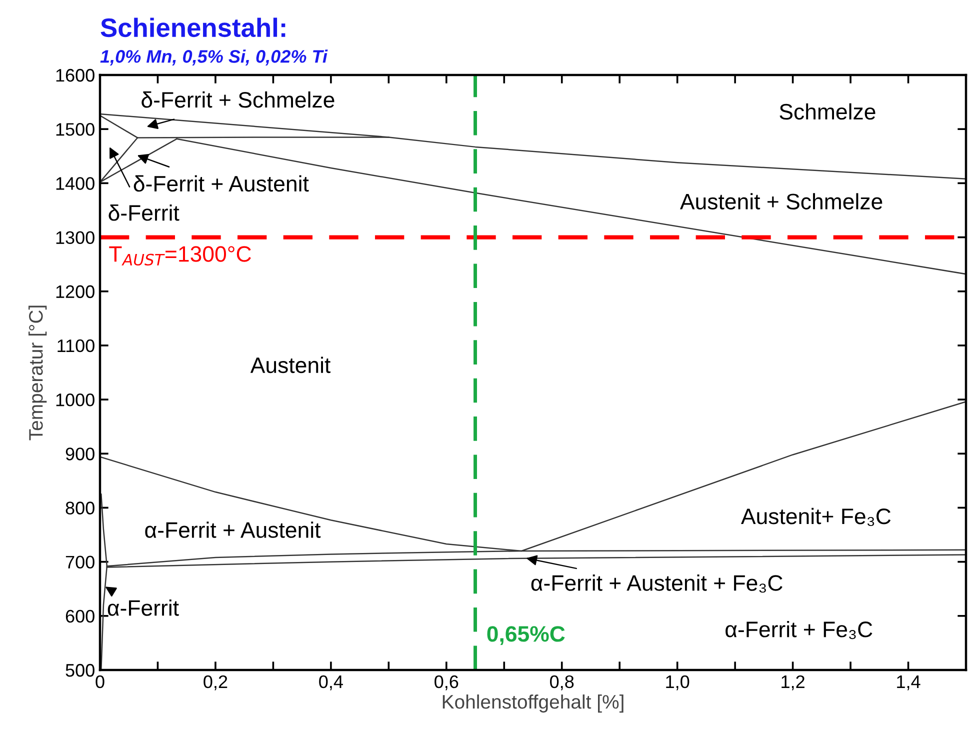  What do you see at coordinates (238, 99) in the screenshot?
I see `annotation: δ-Ferrit + Schmelze` at bounding box center [238, 99].